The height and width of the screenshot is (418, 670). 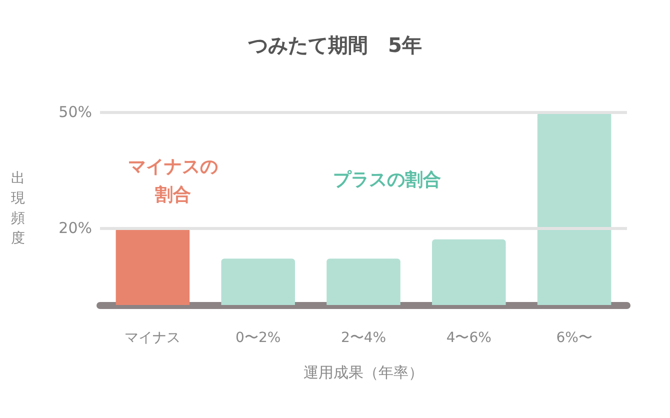 I want to click on x-tick-label: 0〜2%, so click(x=258, y=338).